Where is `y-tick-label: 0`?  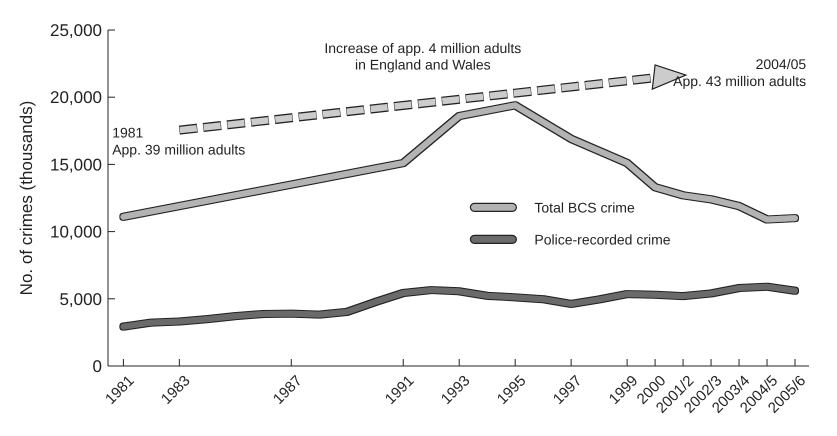 y-tick-label: 0 is located at coordinates (97, 366).